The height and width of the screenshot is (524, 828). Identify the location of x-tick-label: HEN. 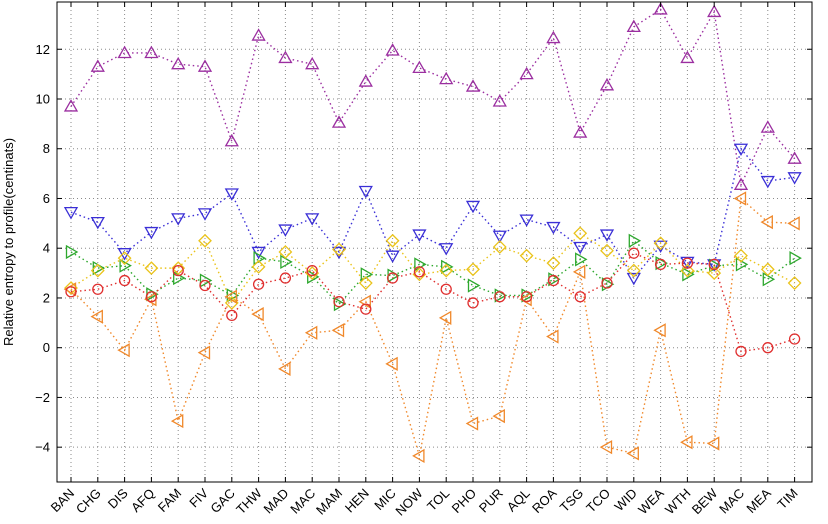
(357, 501).